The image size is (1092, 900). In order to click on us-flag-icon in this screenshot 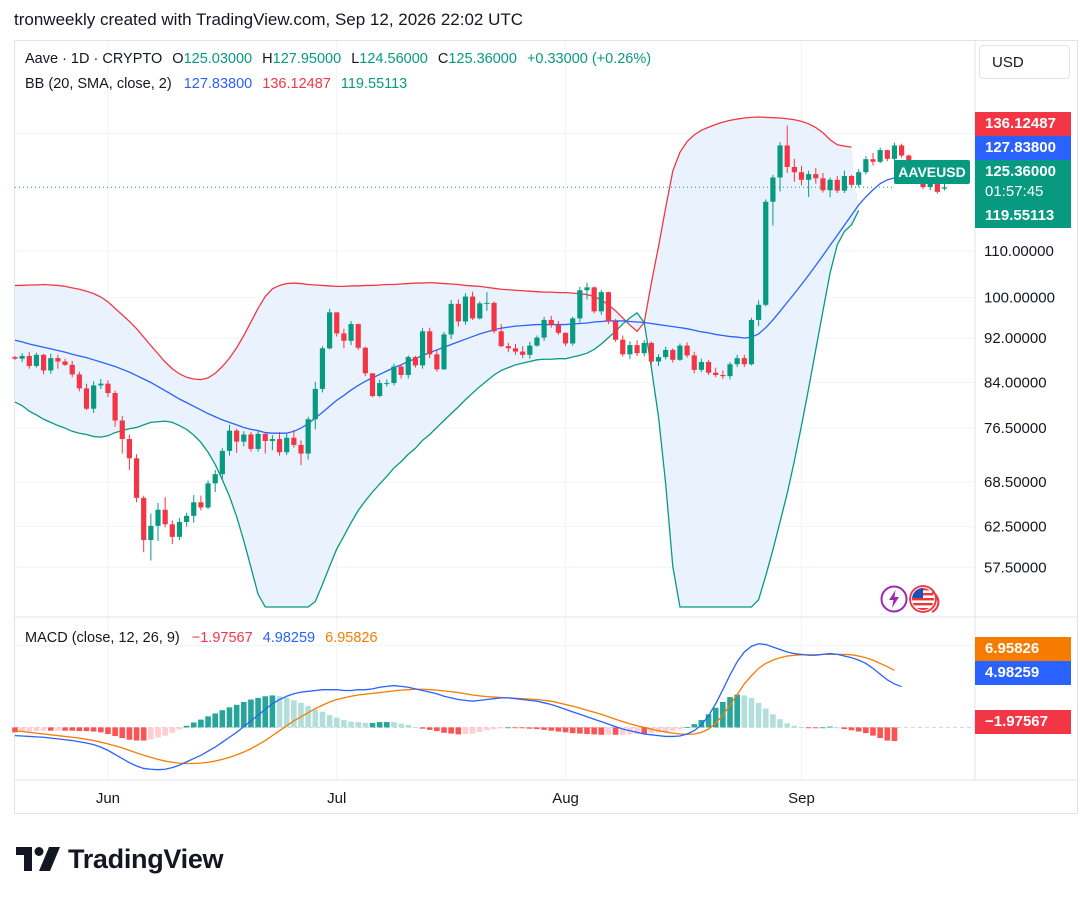, I will do `click(923, 599)`.